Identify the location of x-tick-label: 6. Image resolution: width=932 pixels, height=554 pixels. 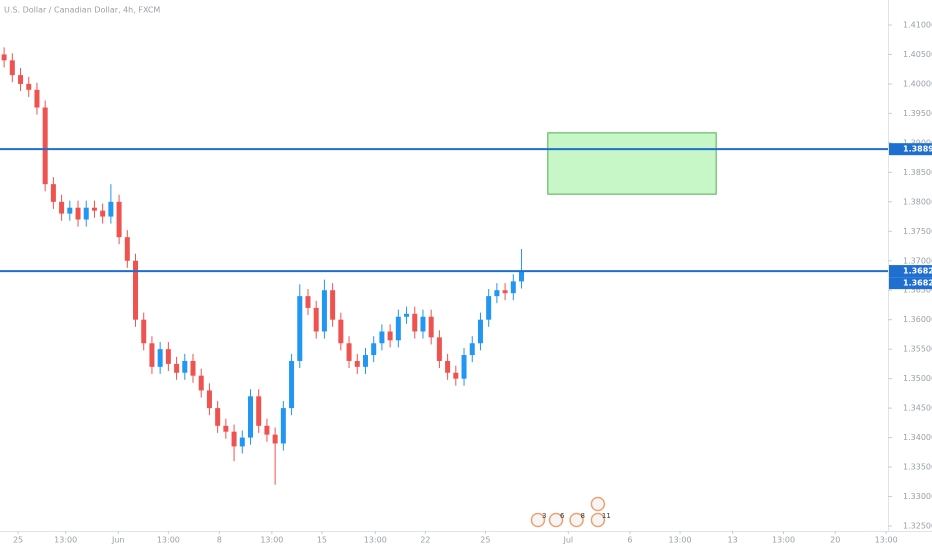
(629, 540).